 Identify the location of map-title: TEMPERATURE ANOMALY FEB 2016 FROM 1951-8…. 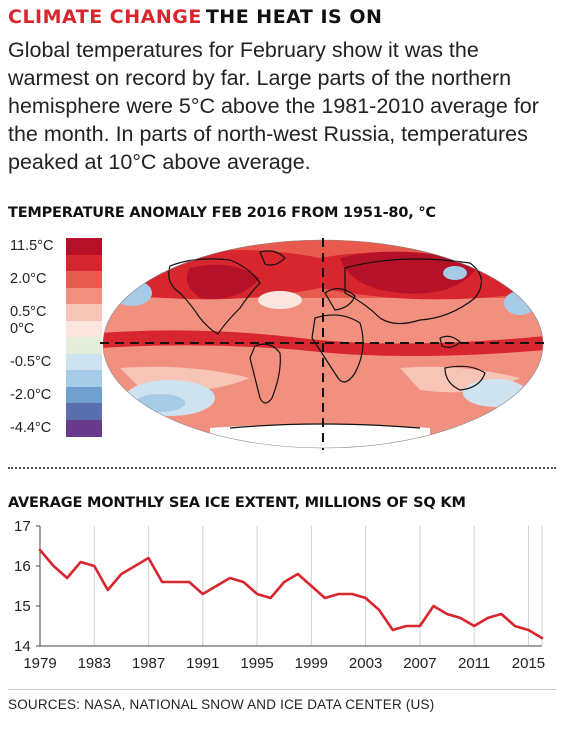
(222, 213).